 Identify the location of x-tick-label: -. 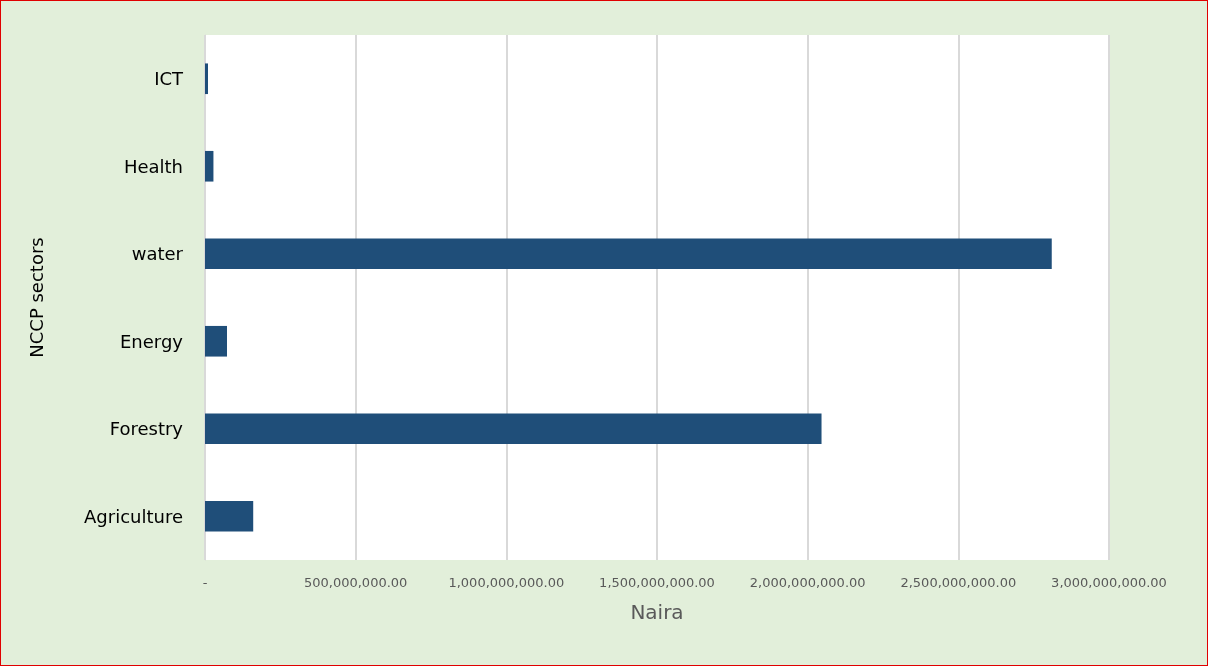
(205, 582).